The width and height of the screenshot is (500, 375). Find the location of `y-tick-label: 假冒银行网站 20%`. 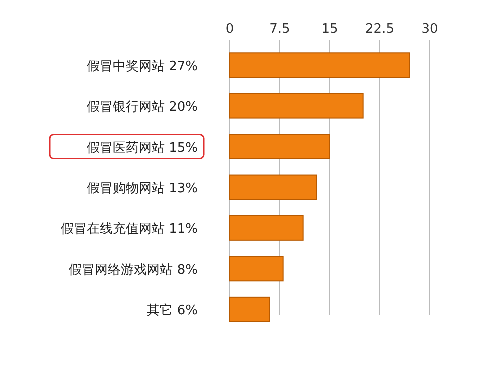

y-tick-label: 假冒银行网站 20% is located at coordinates (142, 108).